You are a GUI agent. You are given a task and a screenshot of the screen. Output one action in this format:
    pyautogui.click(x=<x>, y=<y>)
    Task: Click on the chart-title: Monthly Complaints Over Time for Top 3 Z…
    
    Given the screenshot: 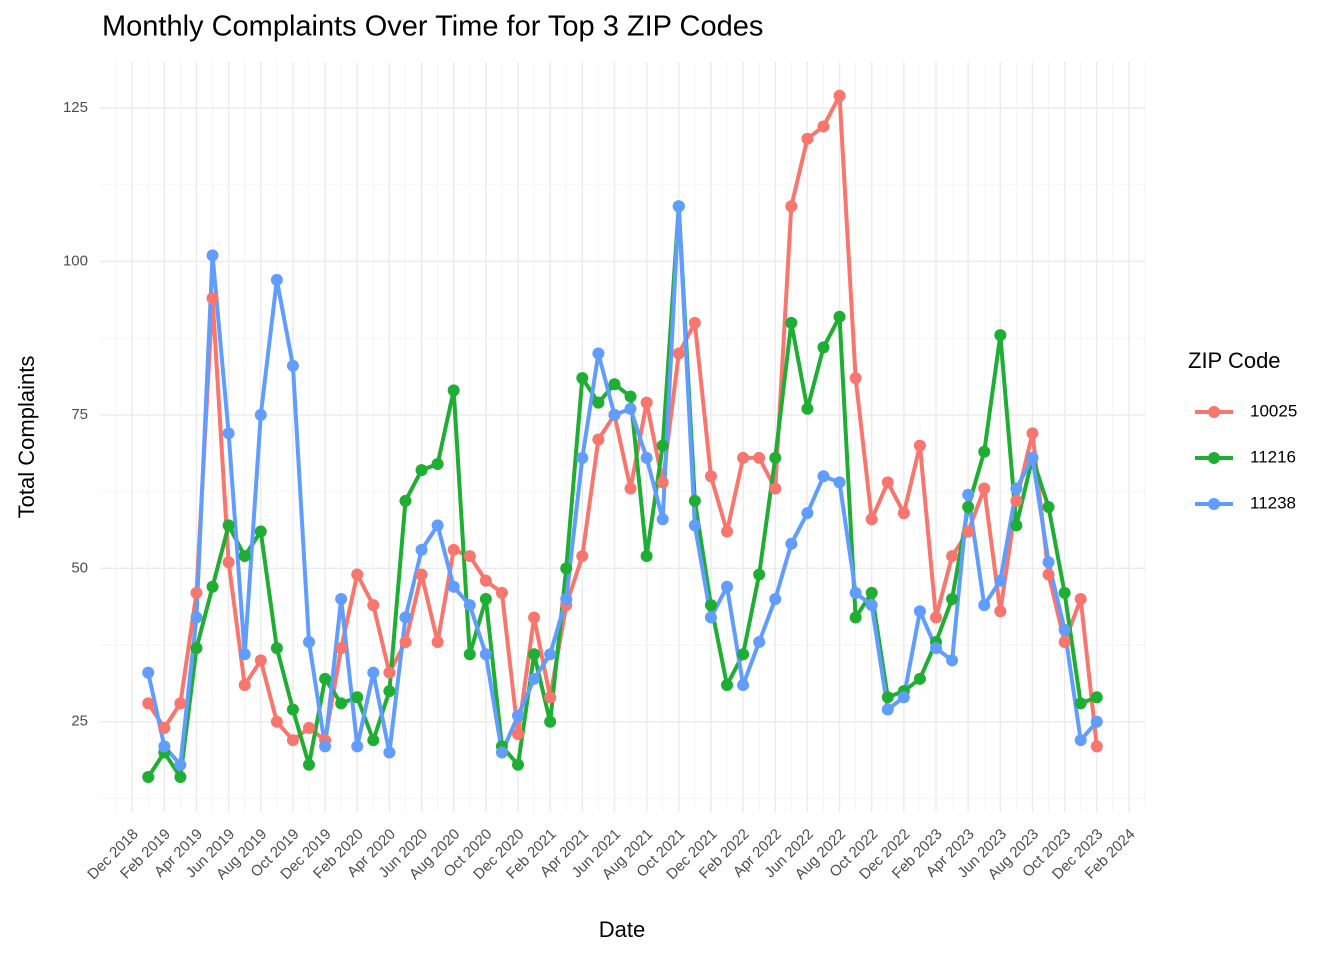 What is the action you would take?
    pyautogui.click(x=432, y=27)
    